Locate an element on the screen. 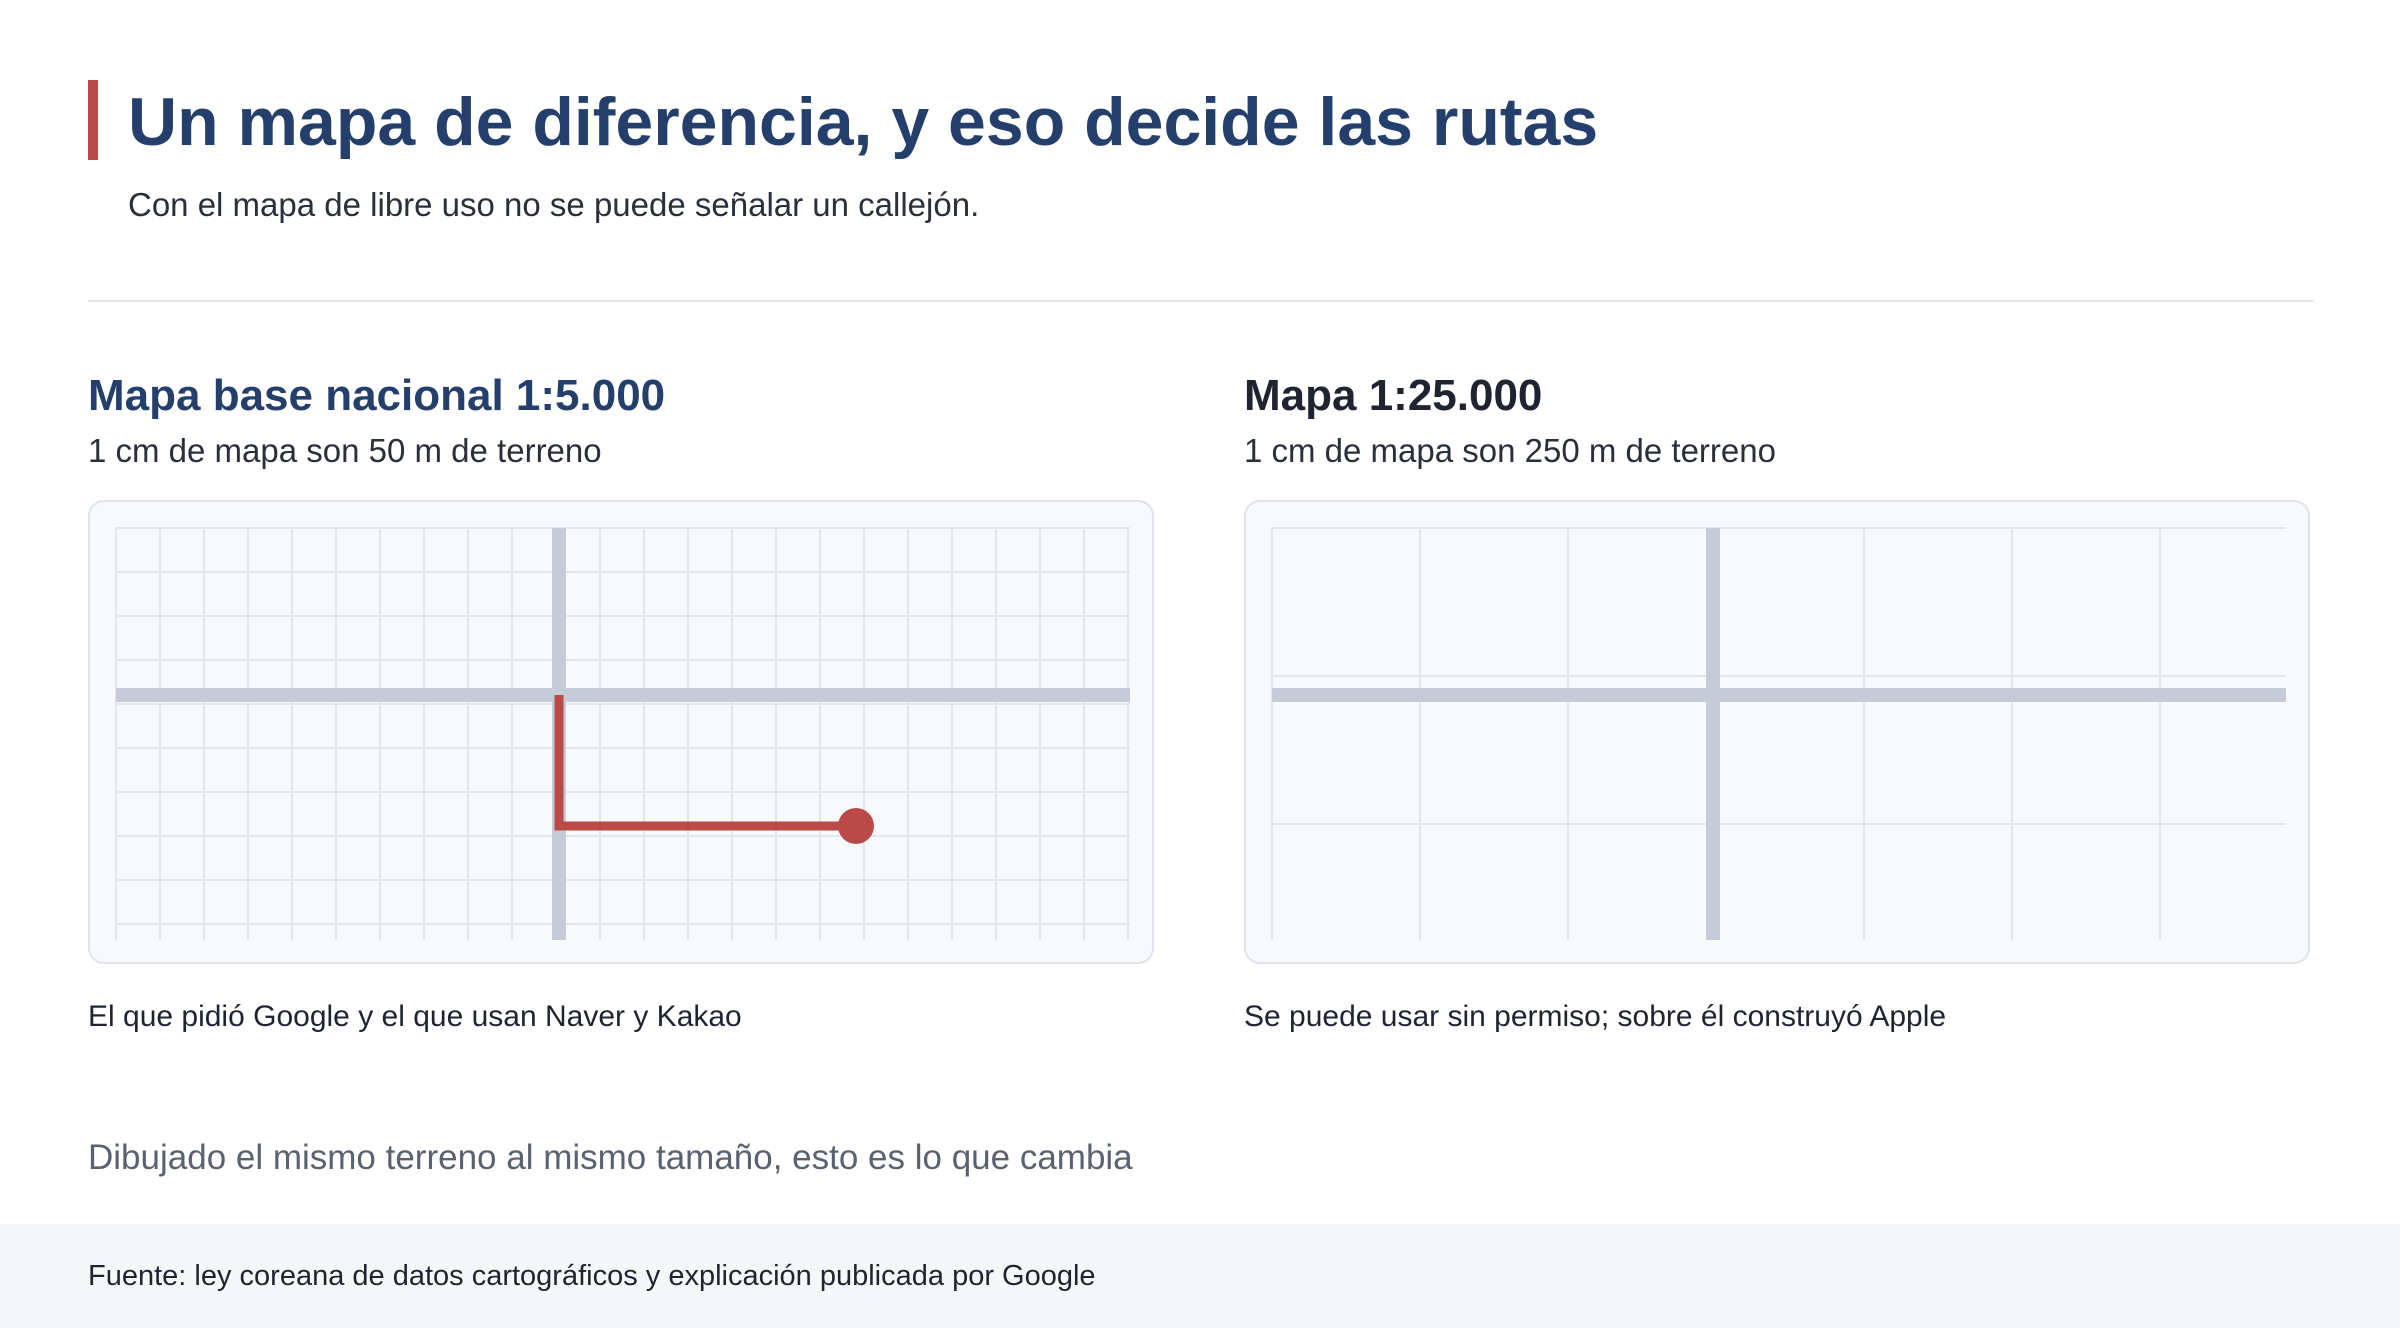 The height and width of the screenshot is (1328, 2400). map-5000-illustration is located at coordinates (622, 733).